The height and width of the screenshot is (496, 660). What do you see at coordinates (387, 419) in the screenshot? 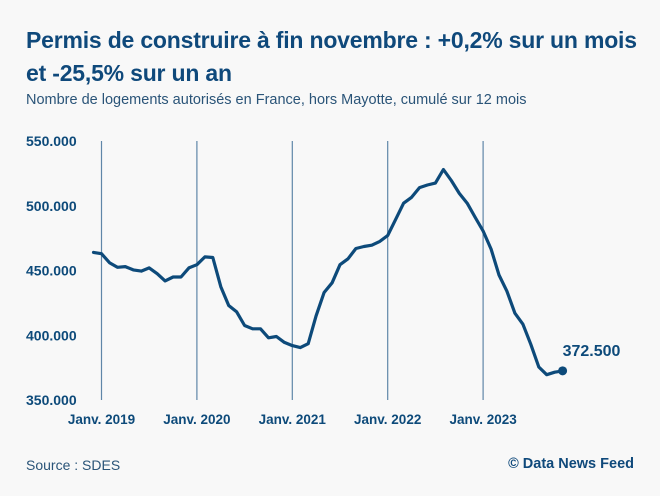
I see `x-tick-label: Janv. 2022` at bounding box center [387, 419].